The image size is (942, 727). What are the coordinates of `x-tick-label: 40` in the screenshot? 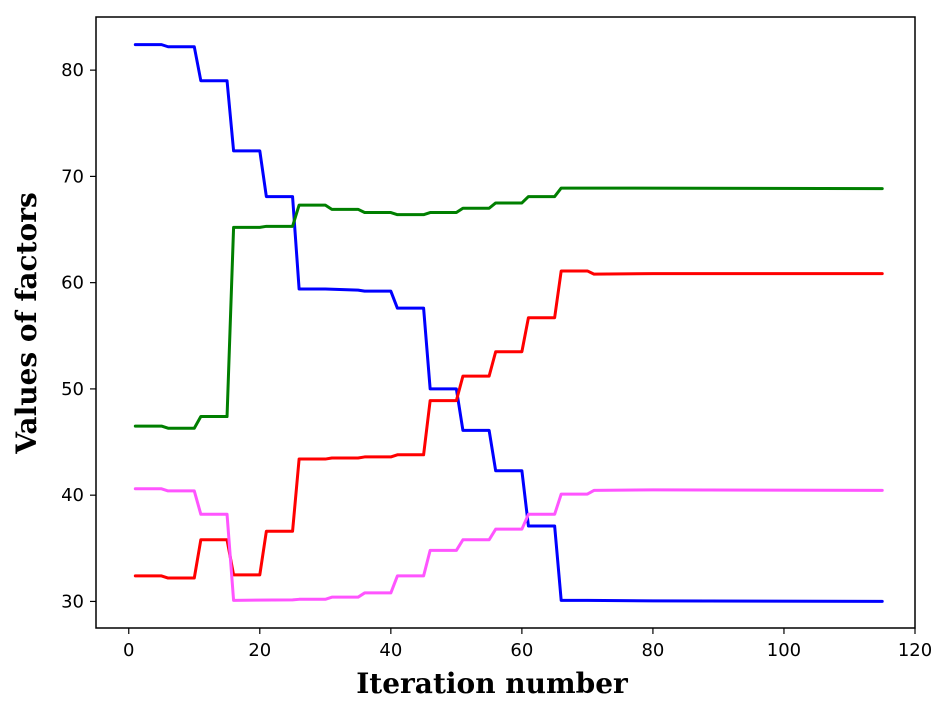 It's located at (390, 650).